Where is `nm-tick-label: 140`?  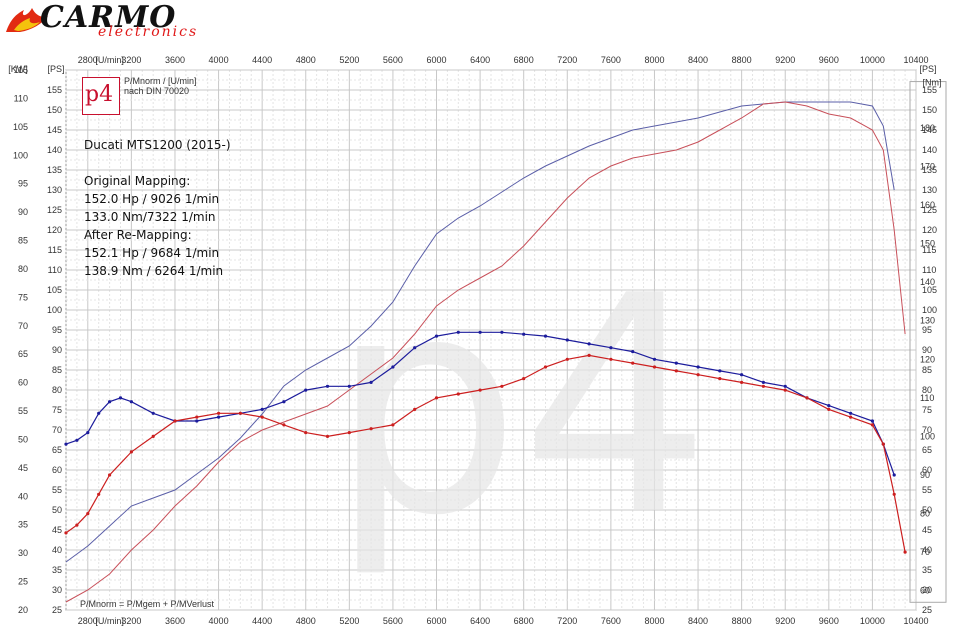
nm-tick-label: 140 is located at coordinates (927, 282).